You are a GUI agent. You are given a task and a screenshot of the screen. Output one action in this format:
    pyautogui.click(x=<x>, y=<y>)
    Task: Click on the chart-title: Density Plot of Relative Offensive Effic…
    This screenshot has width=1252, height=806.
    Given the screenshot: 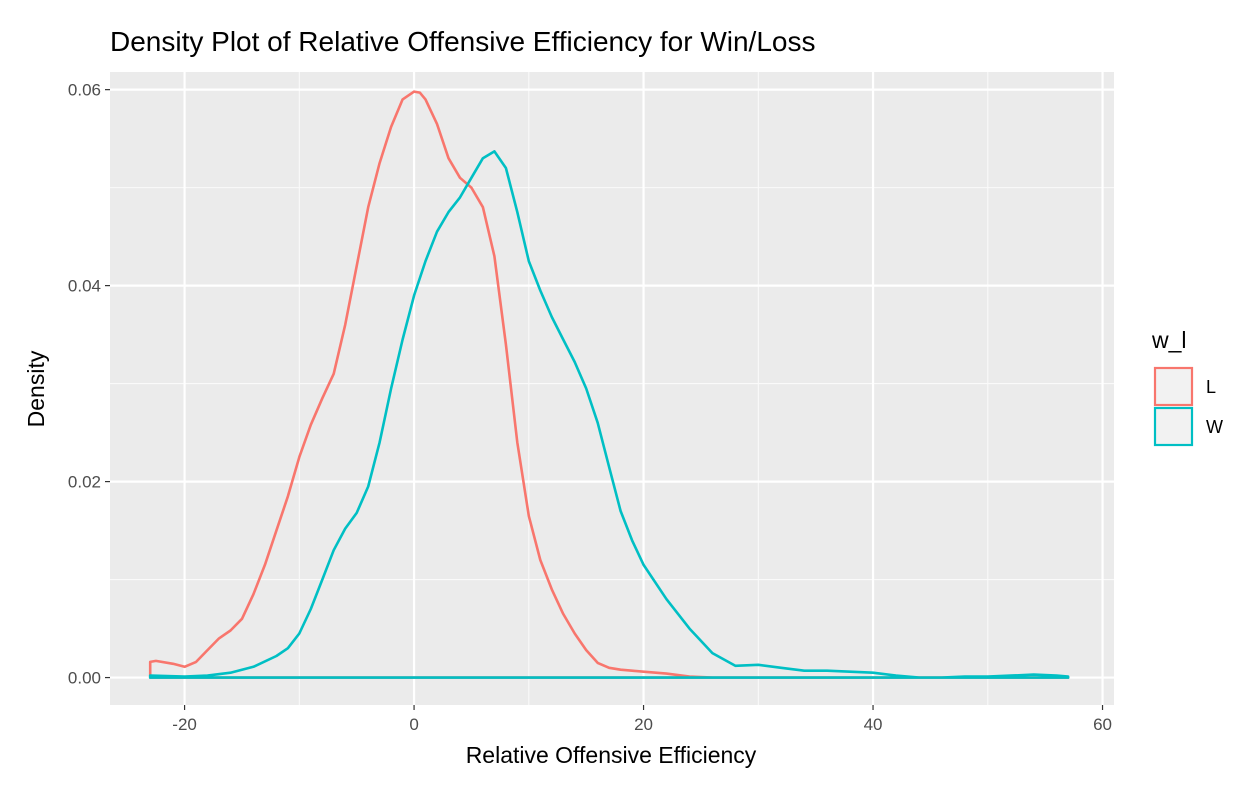 What is the action you would take?
    pyautogui.click(x=462, y=41)
    